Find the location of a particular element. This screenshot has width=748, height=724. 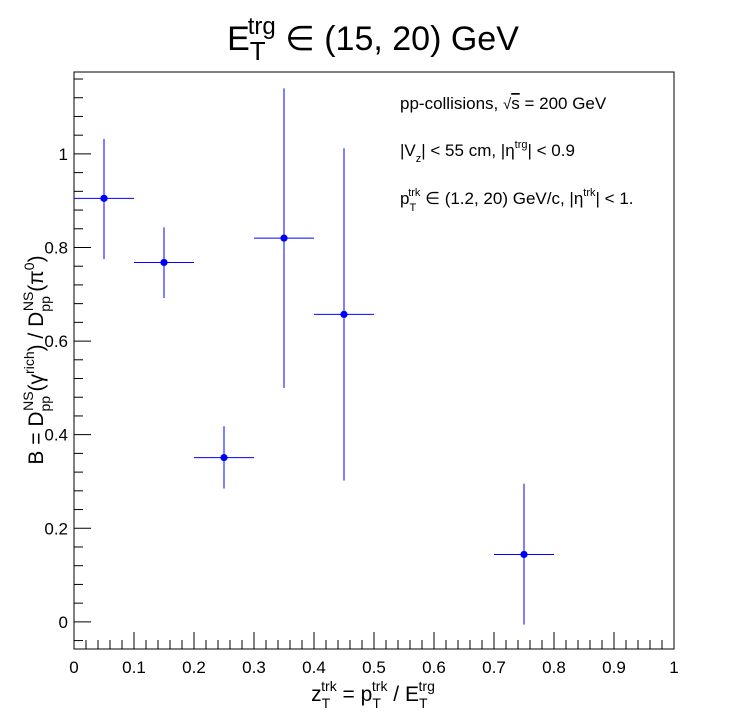

x-axis-tick-labels: 0 0.1 0.2 0.3 0.4 0.5 0.6 0.7 0.8 0.9 1 is located at coordinates (373, 667).